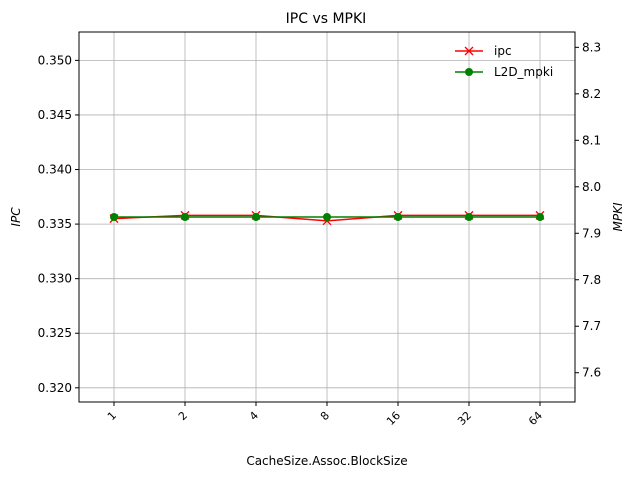 The width and height of the screenshot is (636, 478). What do you see at coordinates (591, 233) in the screenshot?
I see `right-y-tick-label: 7.9` at bounding box center [591, 233].